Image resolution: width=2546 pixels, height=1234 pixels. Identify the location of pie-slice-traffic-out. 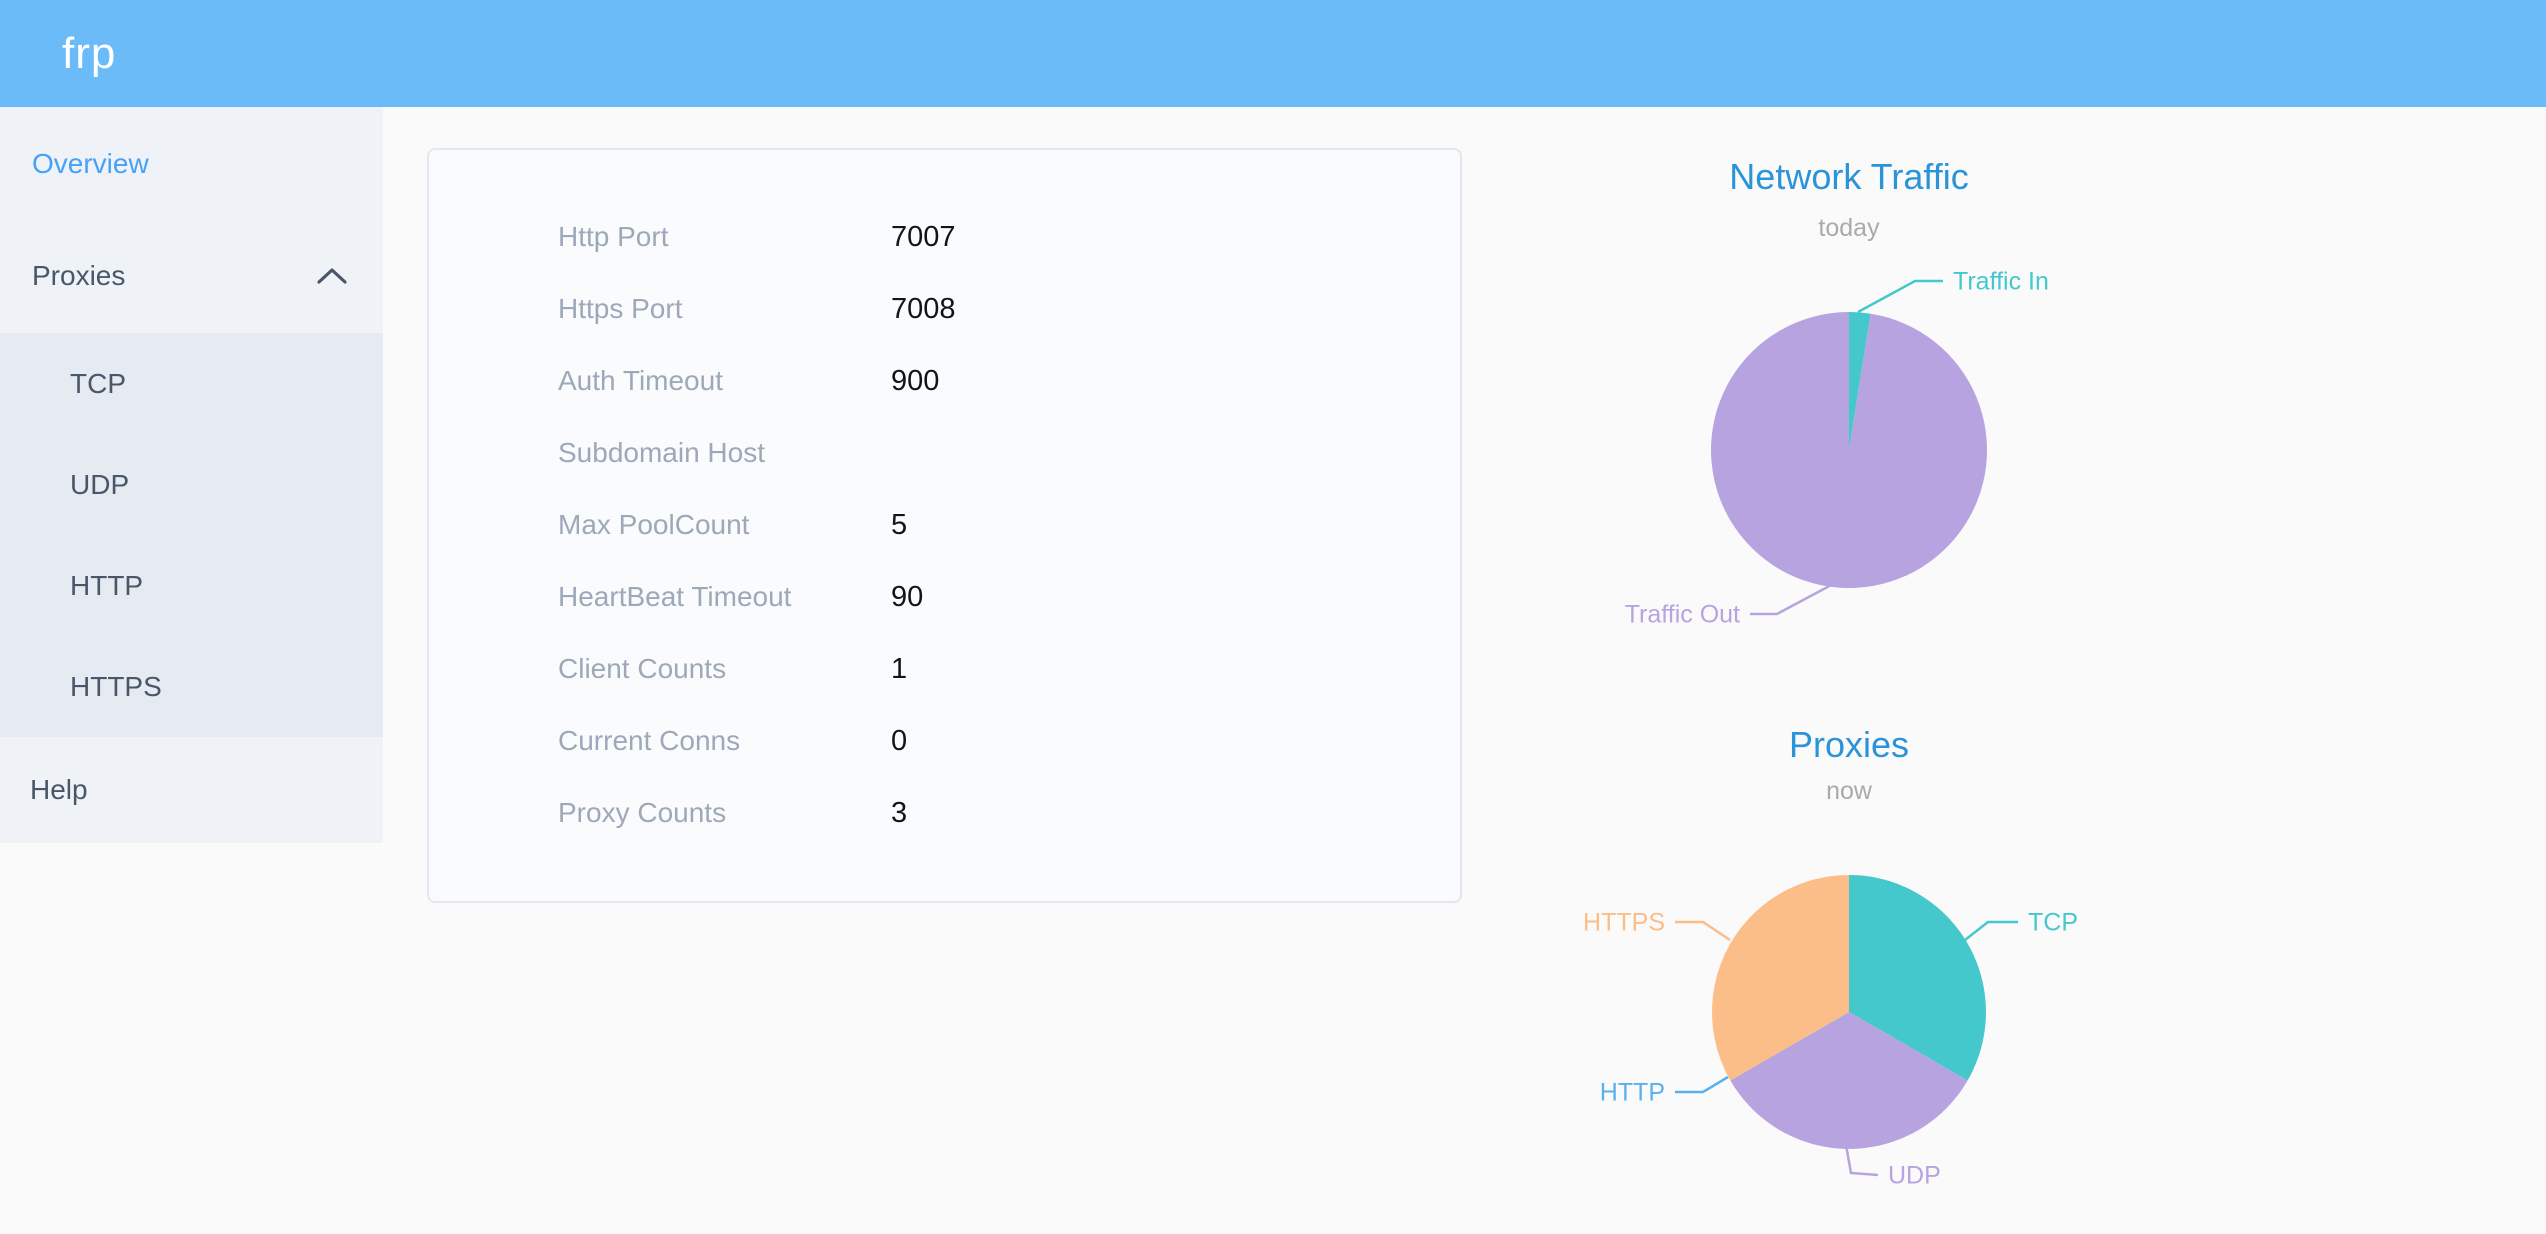
(1849, 450).